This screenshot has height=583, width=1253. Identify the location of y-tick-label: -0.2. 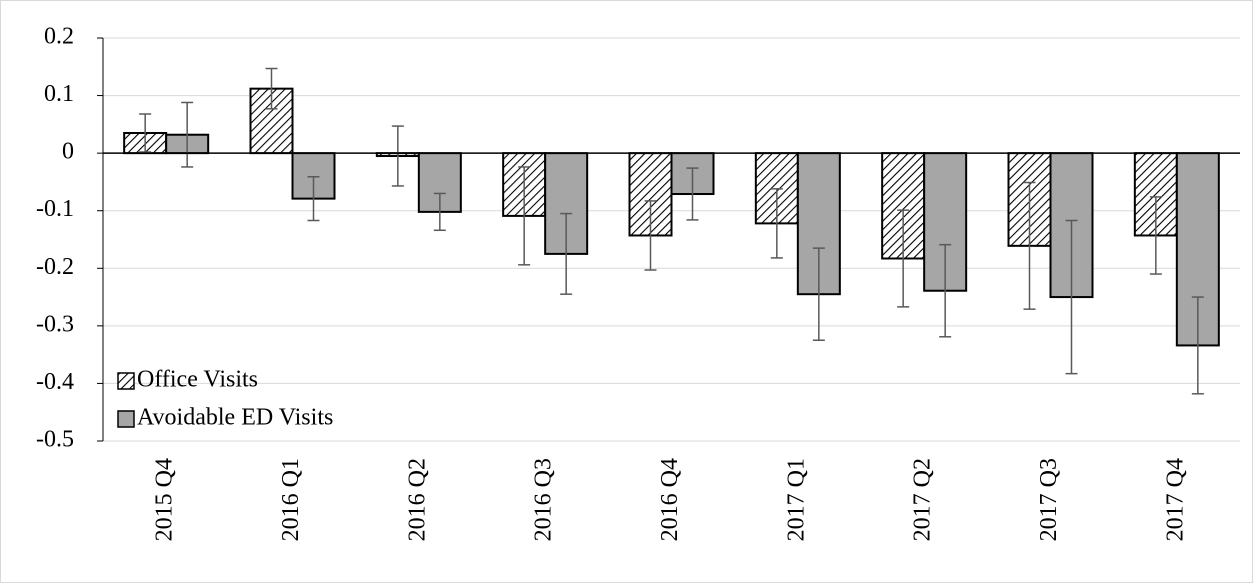
(55, 267).